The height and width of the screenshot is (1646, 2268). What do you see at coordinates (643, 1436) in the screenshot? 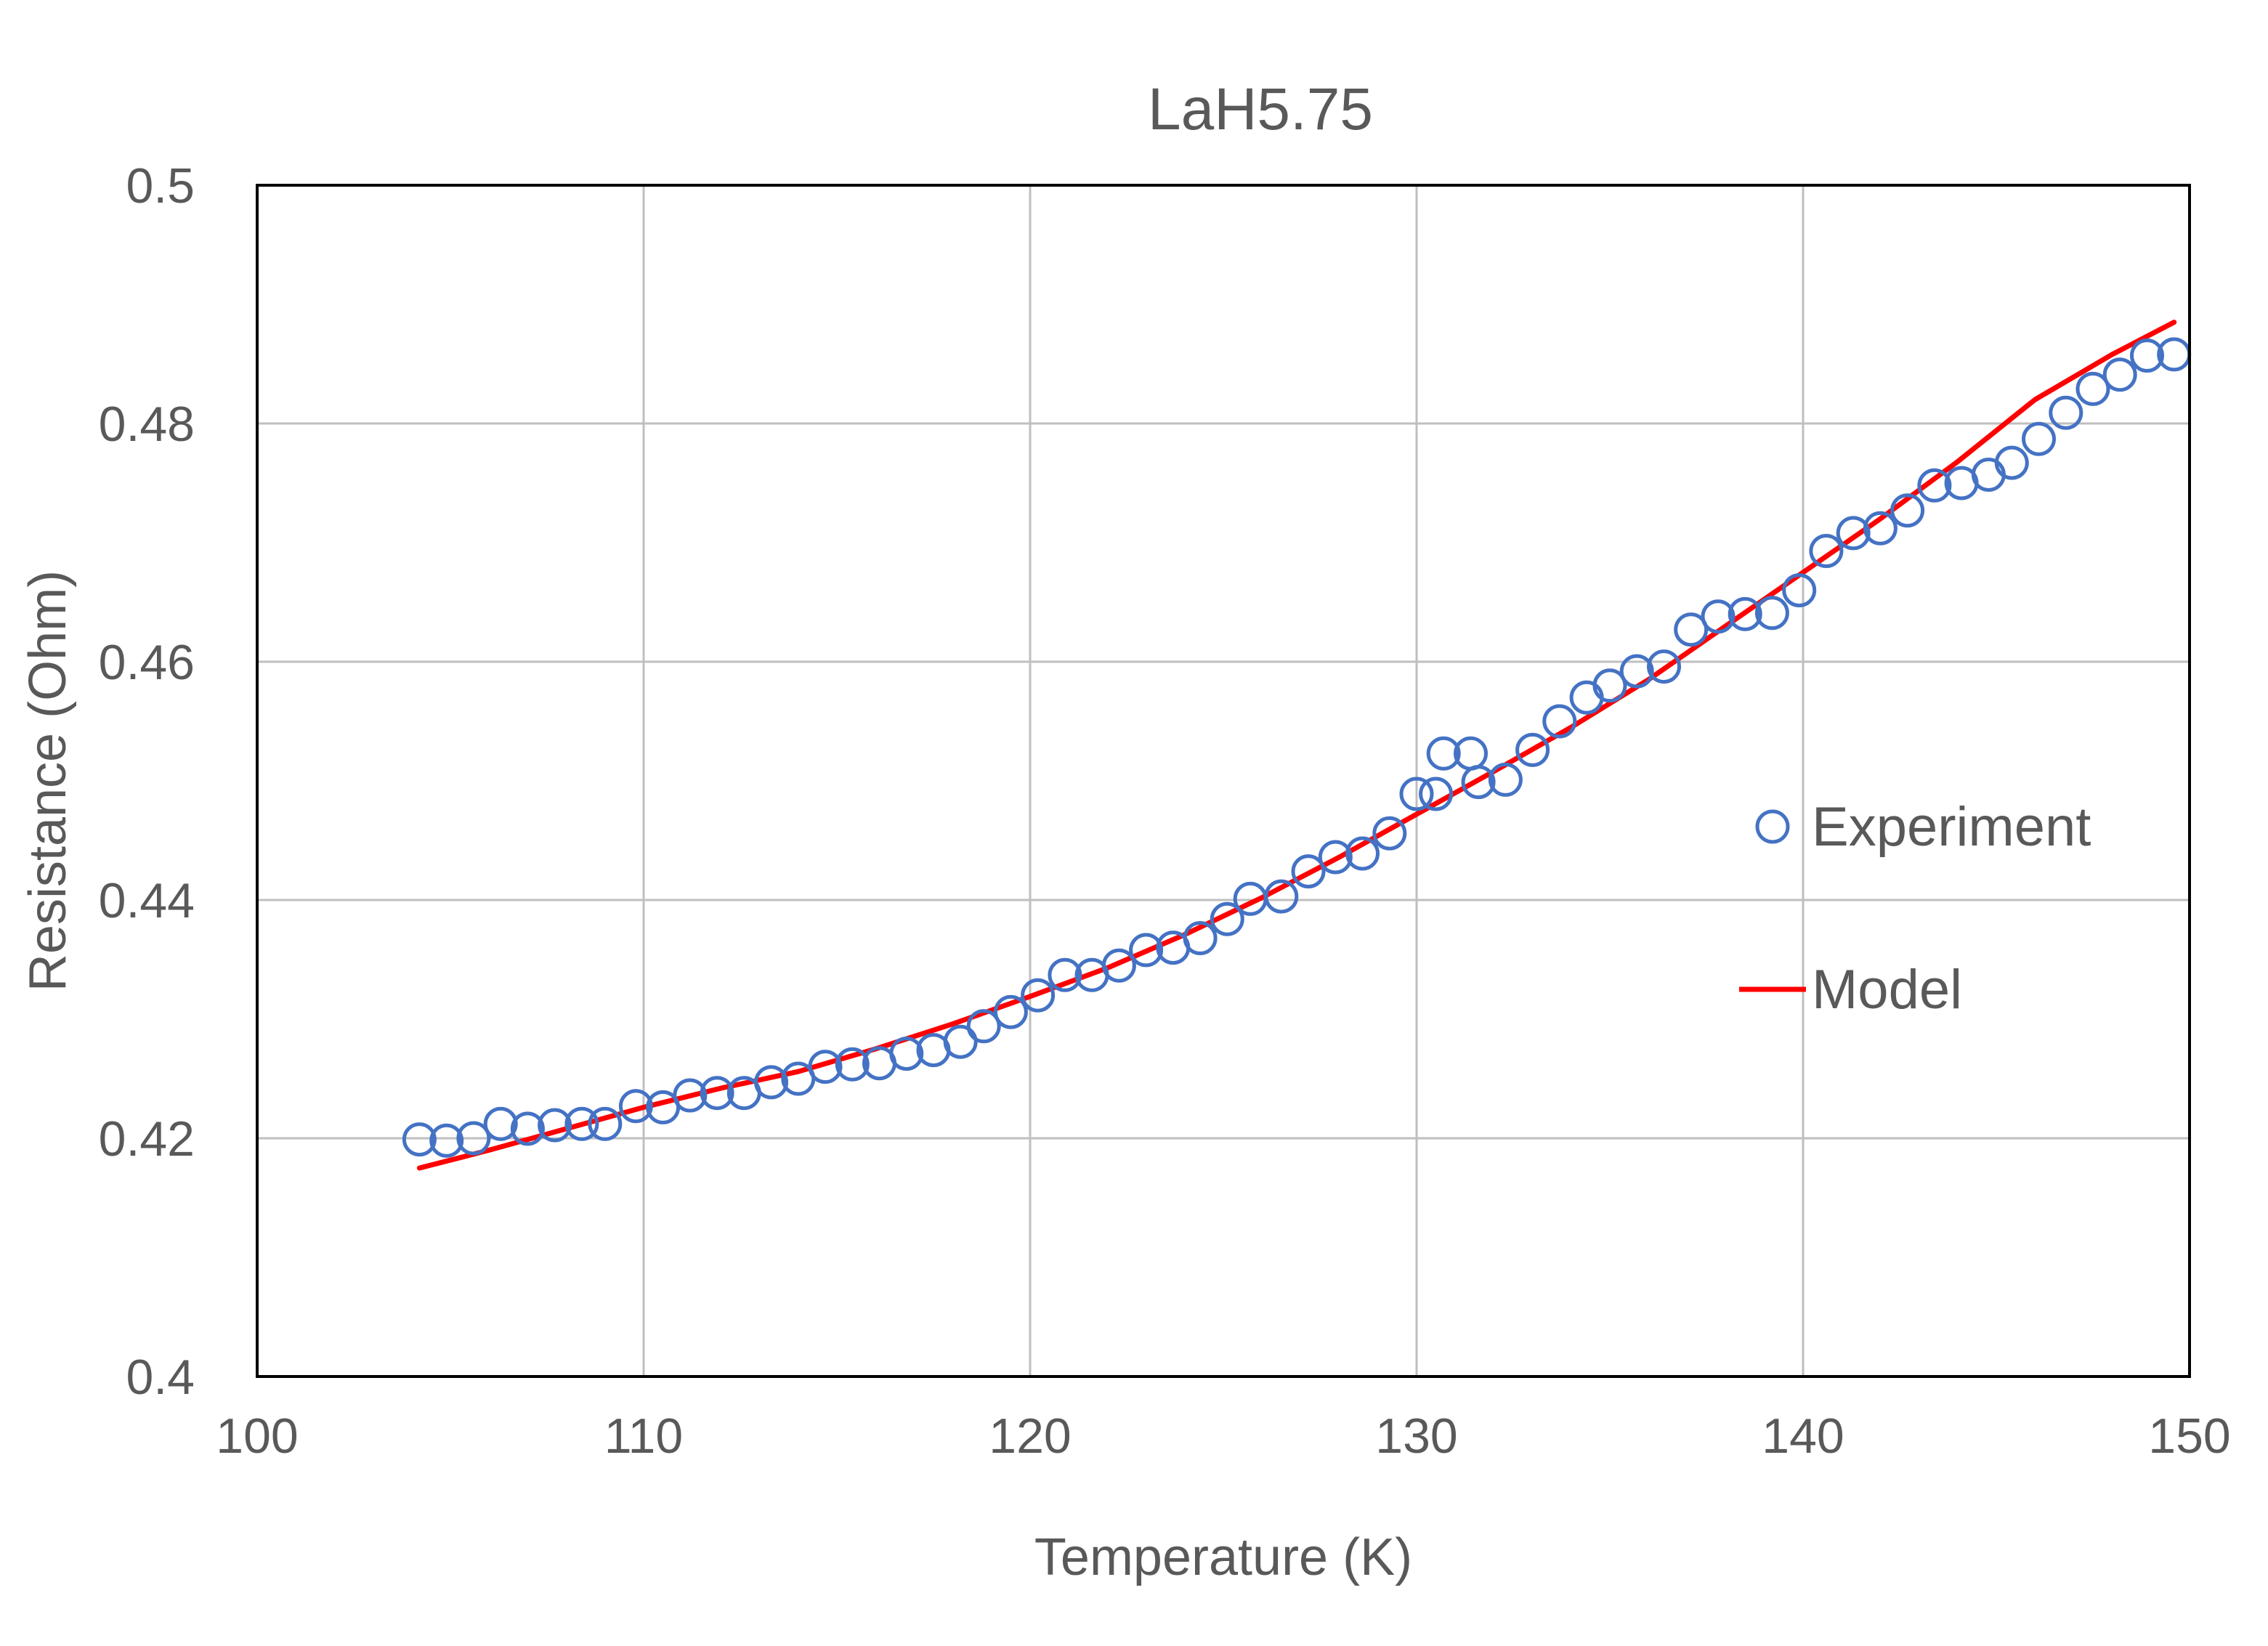
I see `x-tick-label: 110` at bounding box center [643, 1436].